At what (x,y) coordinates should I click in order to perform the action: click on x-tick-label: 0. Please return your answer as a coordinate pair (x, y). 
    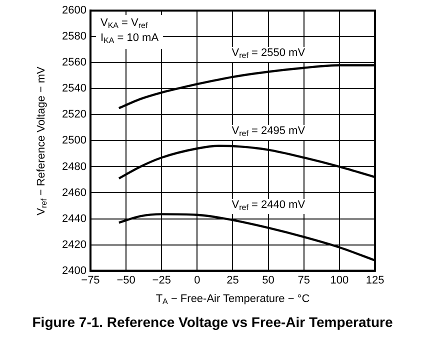
    Looking at the image, I should click on (197, 280).